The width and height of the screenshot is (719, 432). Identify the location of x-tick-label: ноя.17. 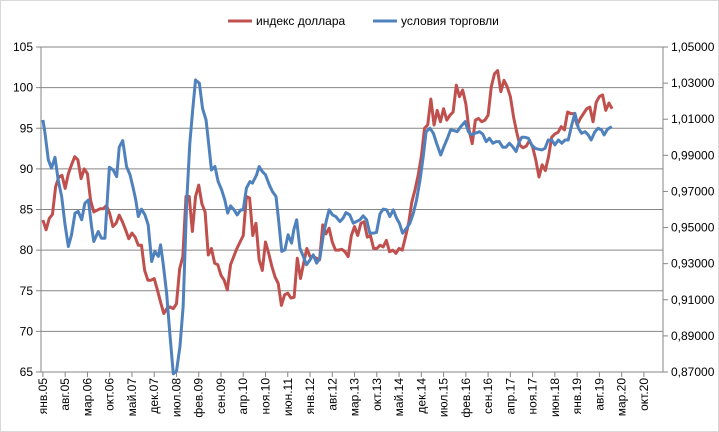
(533, 396).